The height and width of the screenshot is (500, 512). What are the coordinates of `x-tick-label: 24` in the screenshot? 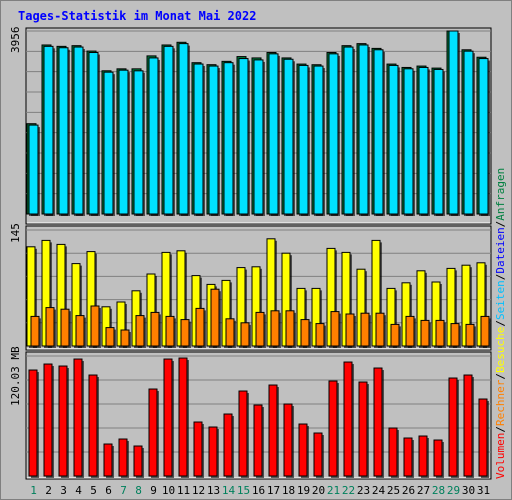 It's located at (379, 490).